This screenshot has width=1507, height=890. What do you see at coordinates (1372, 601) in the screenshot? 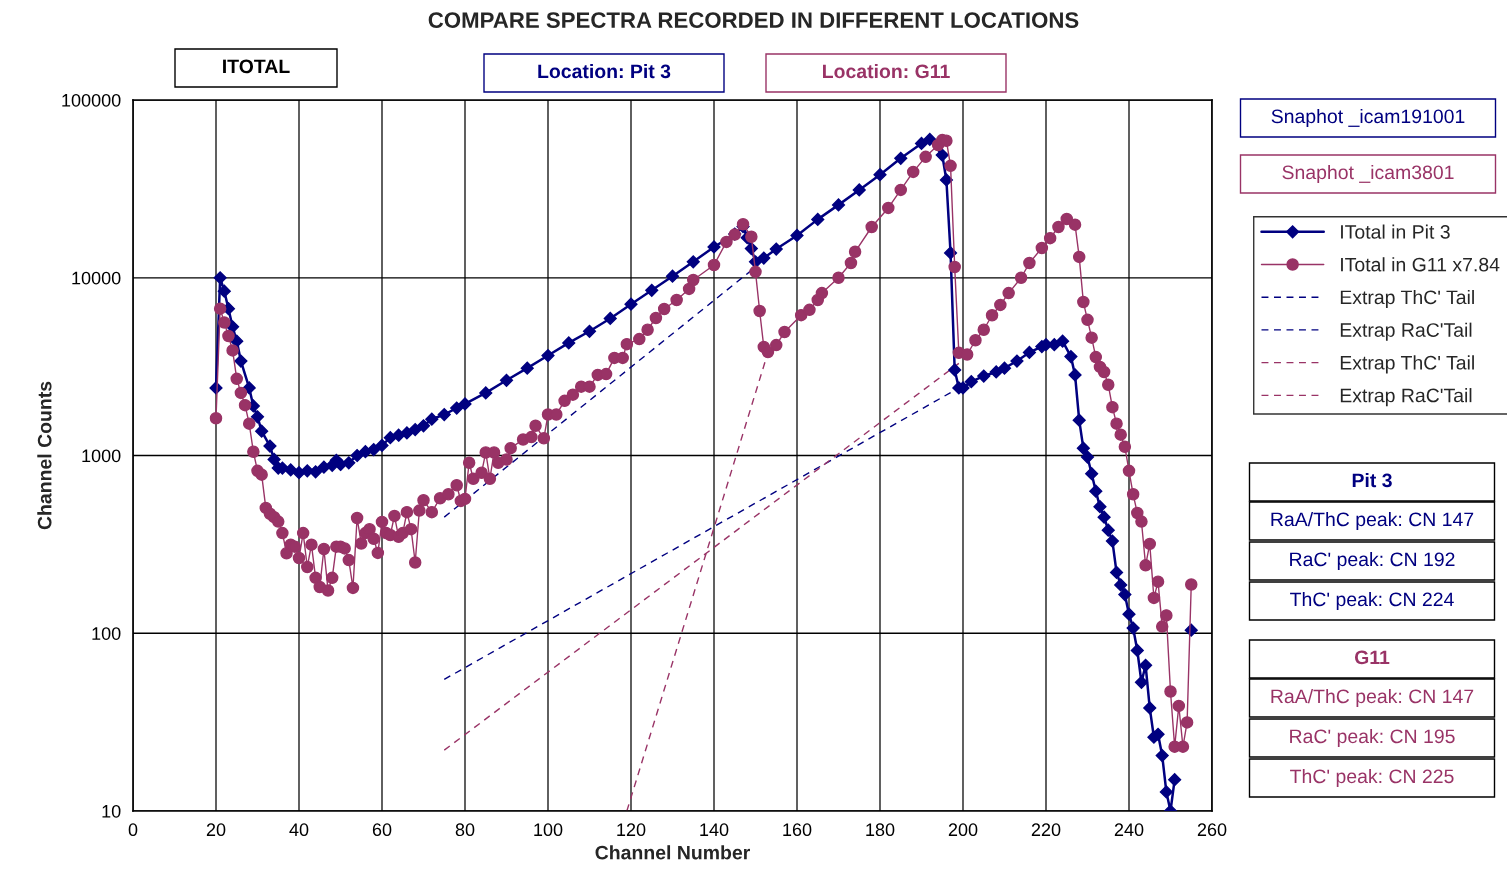
I see `text: ThC' peak: CN 224` at bounding box center [1372, 601].